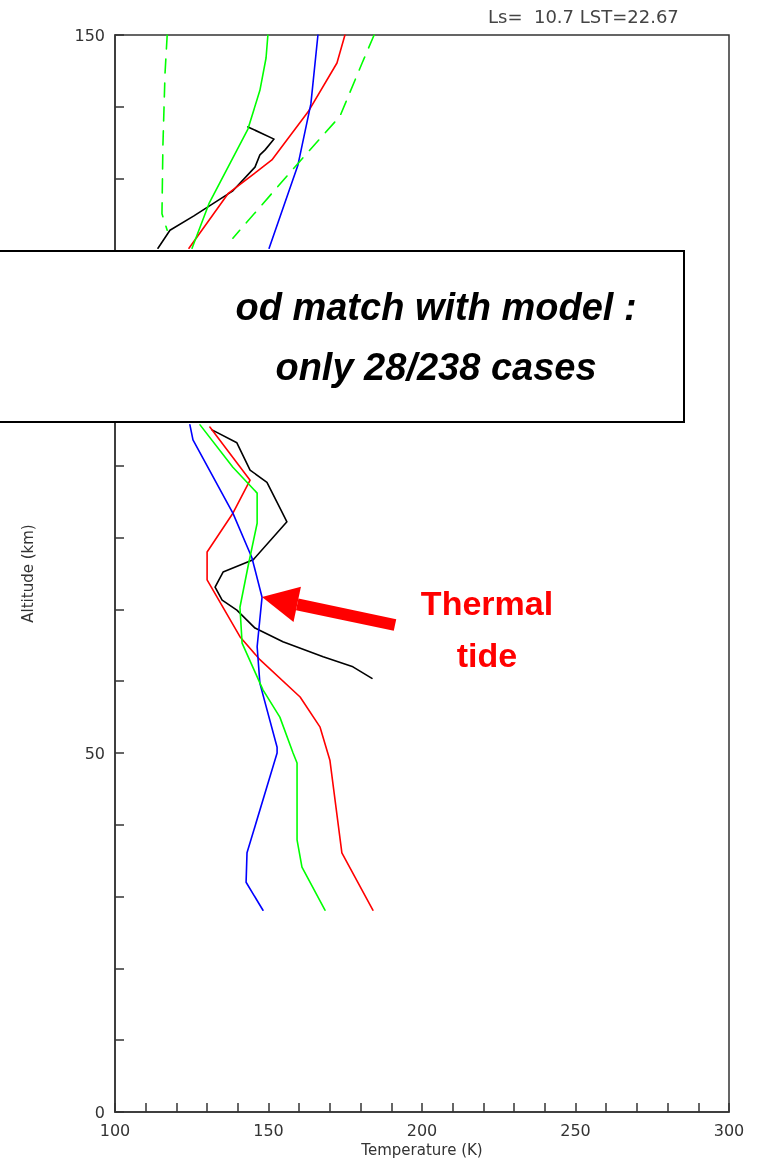 The height and width of the screenshot is (1163, 762). What do you see at coordinates (487, 629) in the screenshot?
I see `annotation: Thermal tide` at bounding box center [487, 629].